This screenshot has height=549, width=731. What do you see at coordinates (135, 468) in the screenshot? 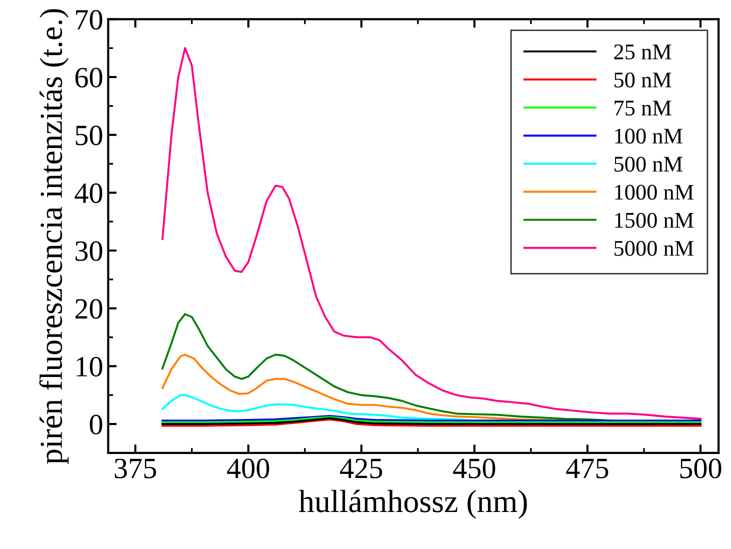
I see `x-tick-label: 375` at bounding box center [135, 468].